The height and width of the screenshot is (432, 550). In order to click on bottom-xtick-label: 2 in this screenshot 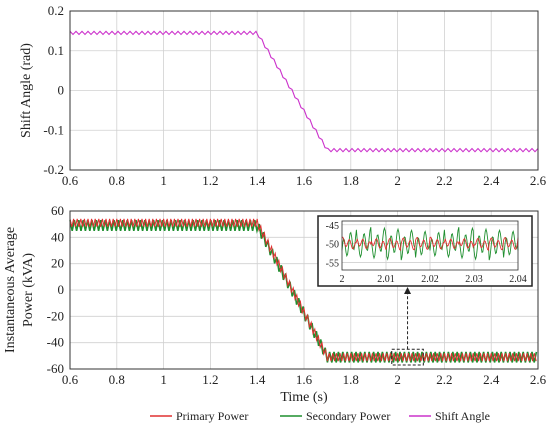, I will do `click(397, 379)`.